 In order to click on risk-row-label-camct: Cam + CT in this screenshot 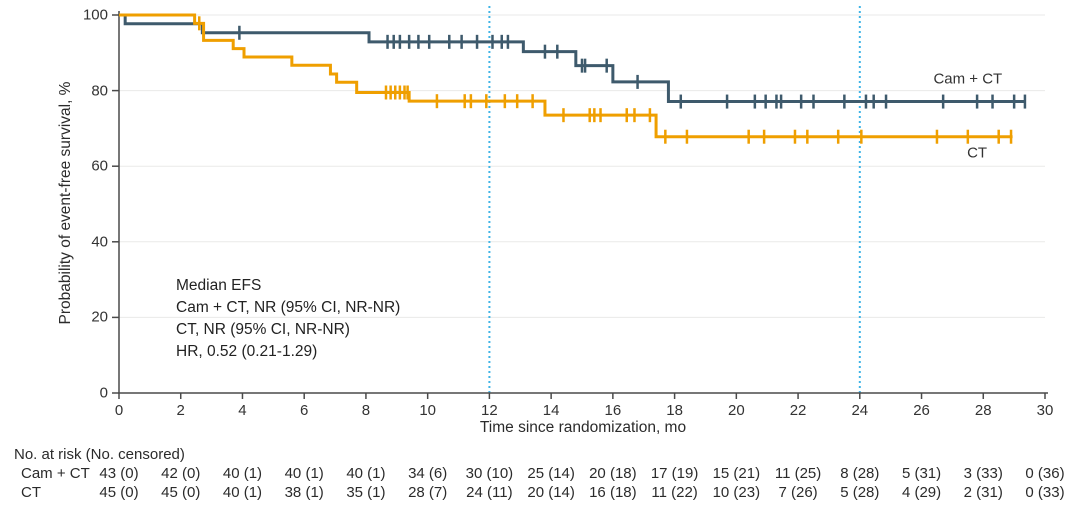, I will do `click(55, 473)`.